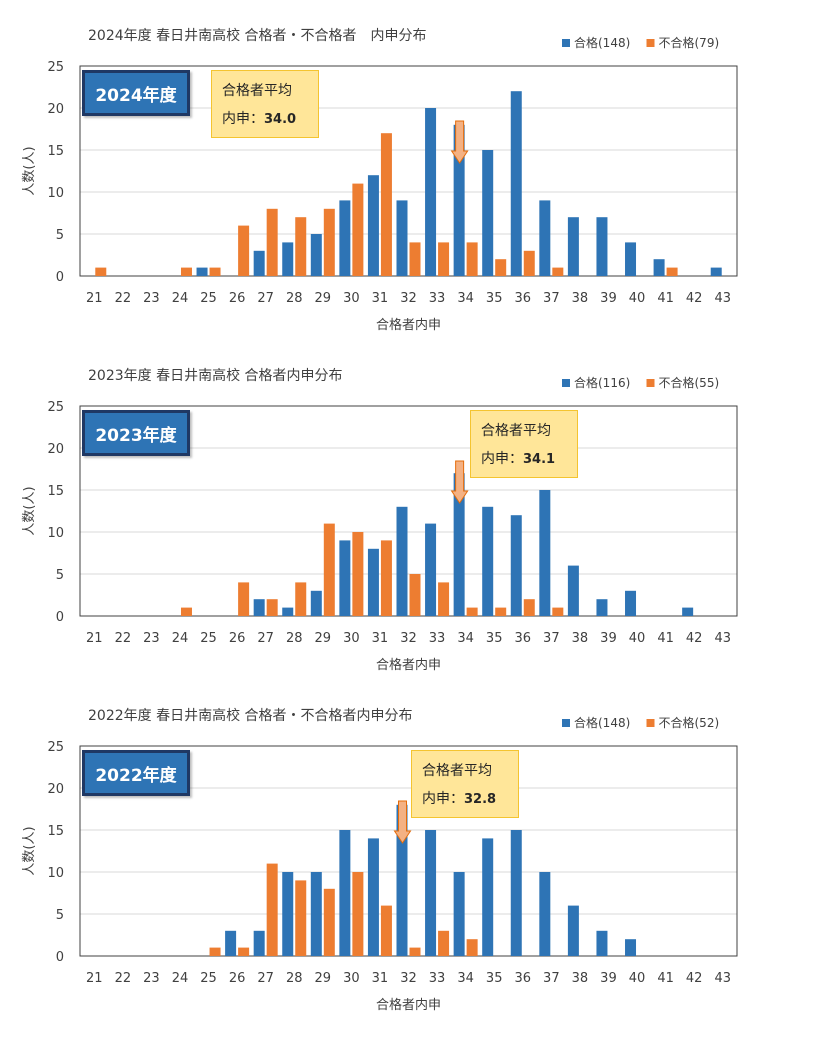 Image resolution: width=816 pixels, height=1040 pixels. What do you see at coordinates (539, 459) in the screenshot?
I see `average-value: 34.1` at bounding box center [539, 459].